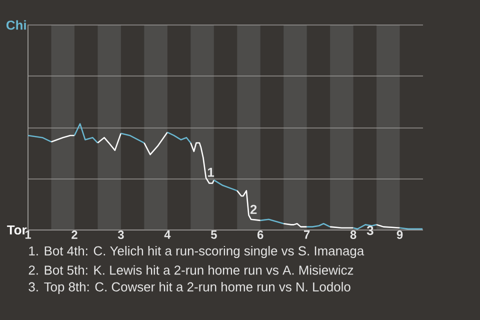  Describe the element at coordinates (189, 288) in the screenshot. I see `text: 3. Top 8th: C. Cowser hit a 2-run home run vs N. Lodolo` at that location.